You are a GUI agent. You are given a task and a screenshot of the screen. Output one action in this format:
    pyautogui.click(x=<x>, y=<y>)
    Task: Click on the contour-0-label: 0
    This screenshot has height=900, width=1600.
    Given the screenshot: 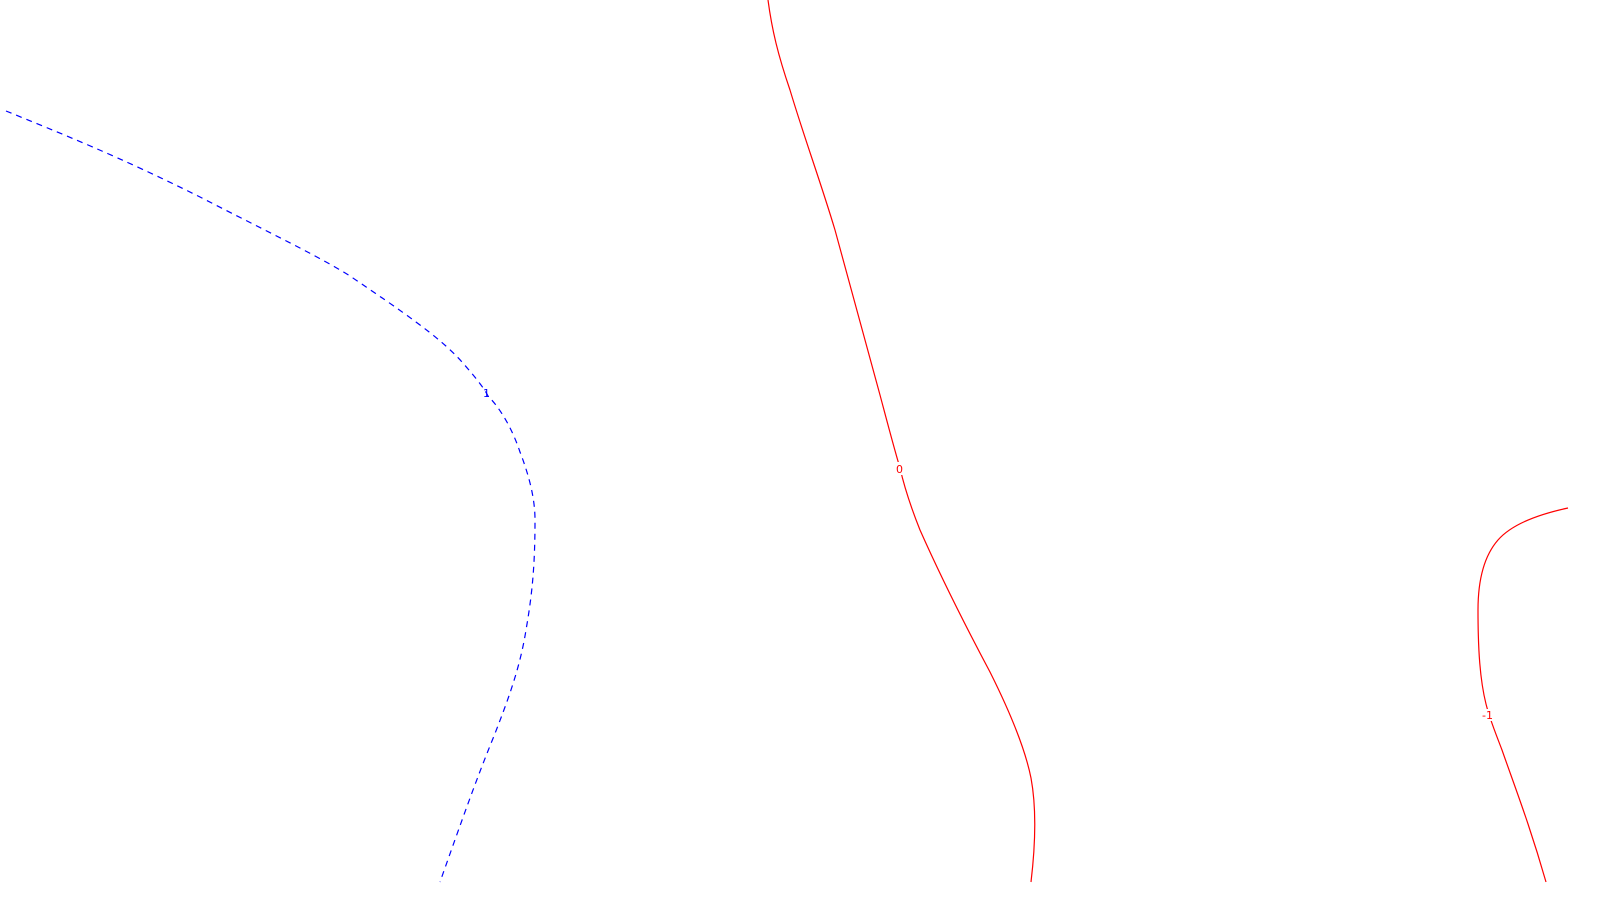 What is the action you would take?
    pyautogui.click(x=899, y=469)
    